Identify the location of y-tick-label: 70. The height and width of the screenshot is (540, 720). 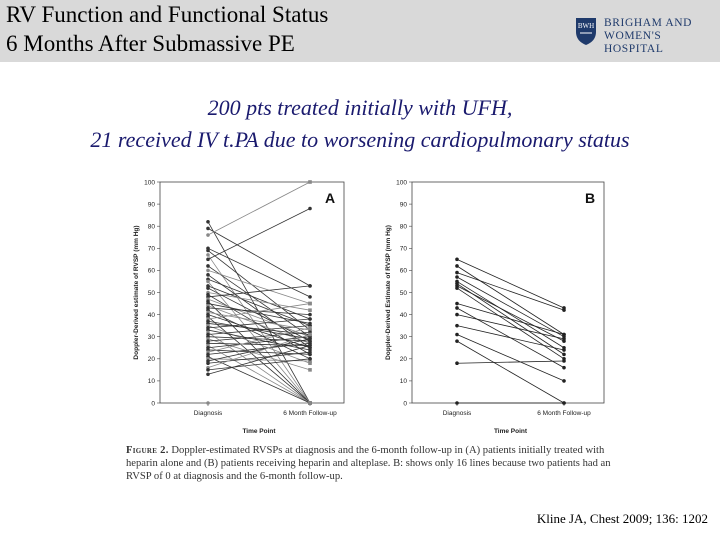
(404, 249).